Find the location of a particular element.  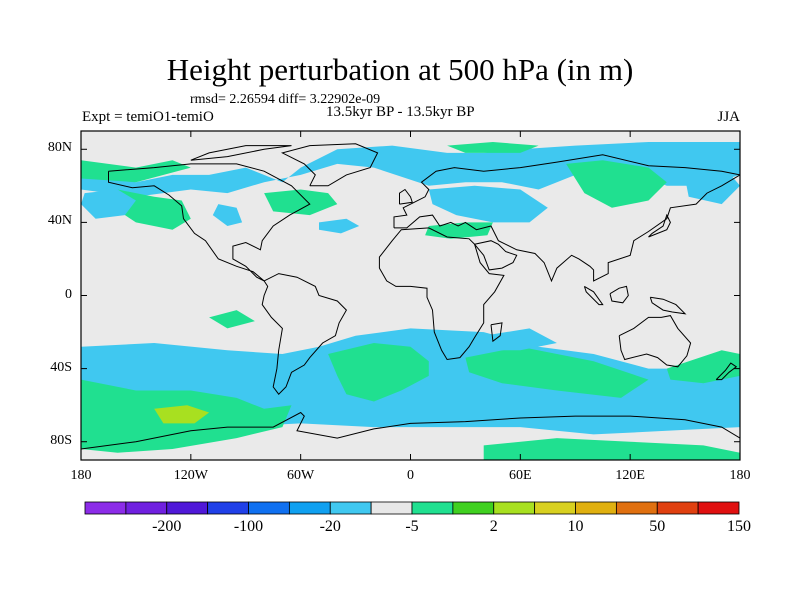

coastline-new-zealand is located at coordinates (726, 371).